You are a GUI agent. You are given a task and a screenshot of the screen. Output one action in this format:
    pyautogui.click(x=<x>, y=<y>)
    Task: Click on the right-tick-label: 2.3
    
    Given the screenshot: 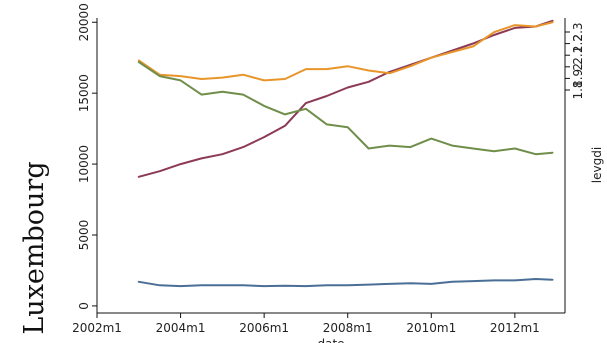 What is the action you would take?
    pyautogui.click(x=578, y=31)
    